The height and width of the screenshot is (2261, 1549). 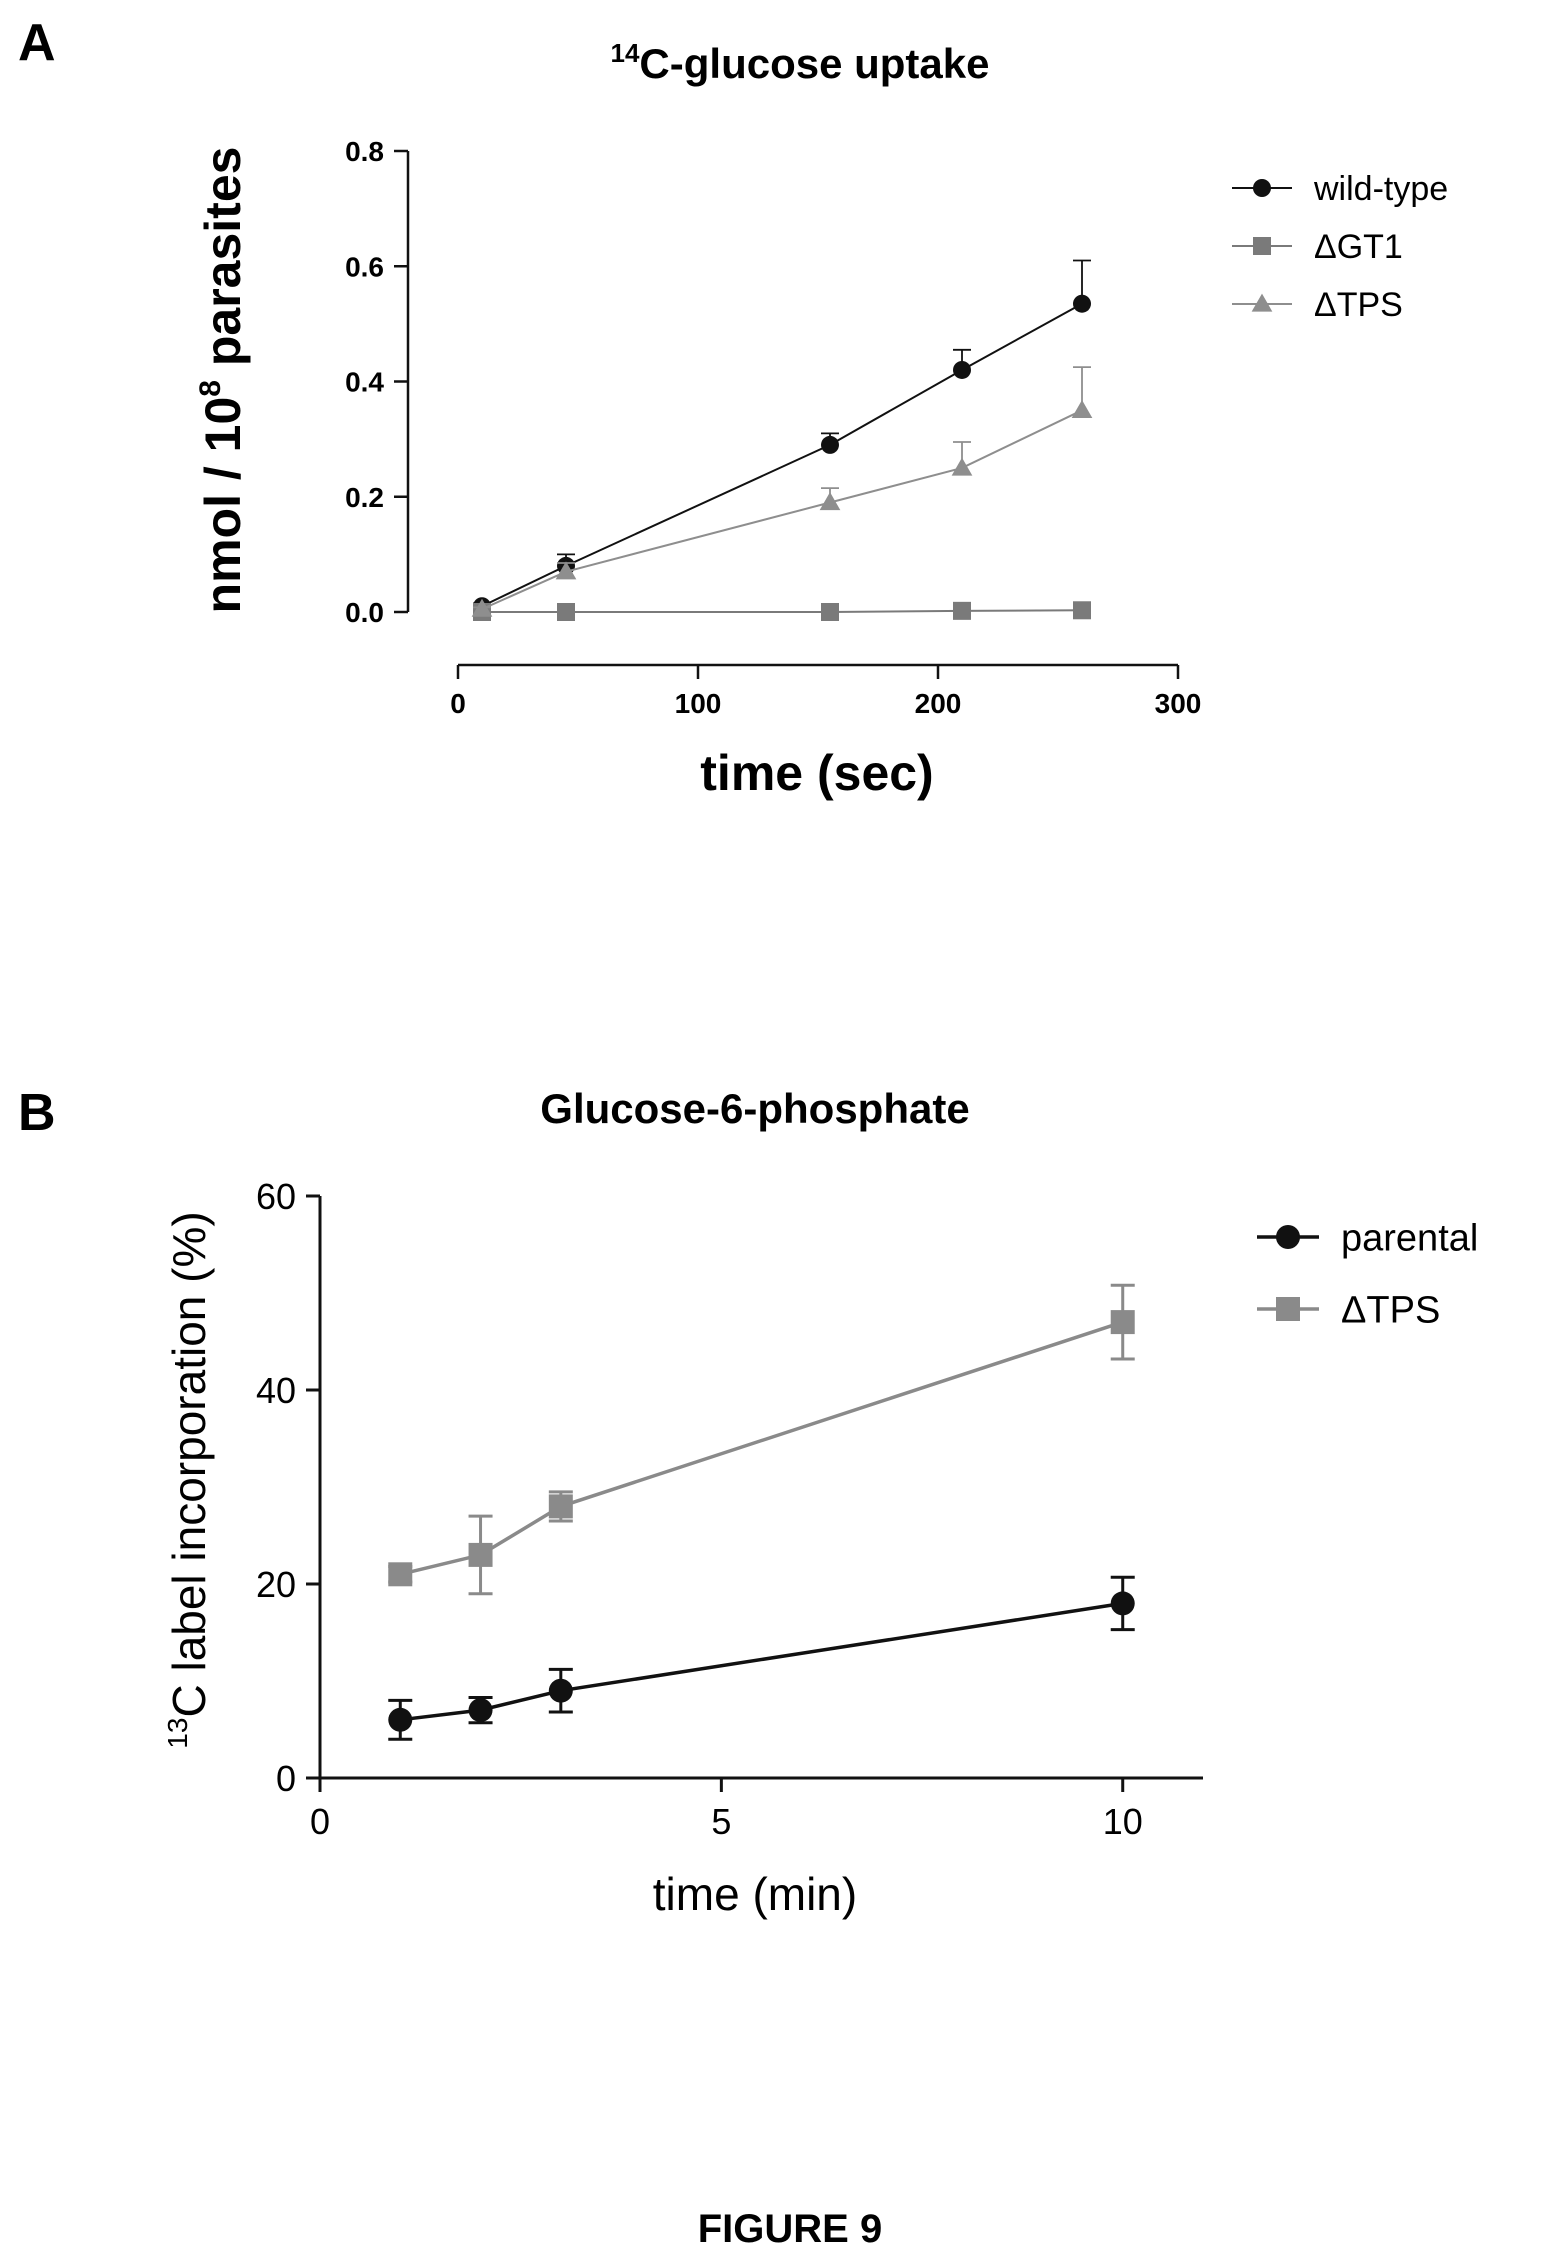 What do you see at coordinates (698, 703) in the screenshot?
I see `x-tick-label: 100` at bounding box center [698, 703].